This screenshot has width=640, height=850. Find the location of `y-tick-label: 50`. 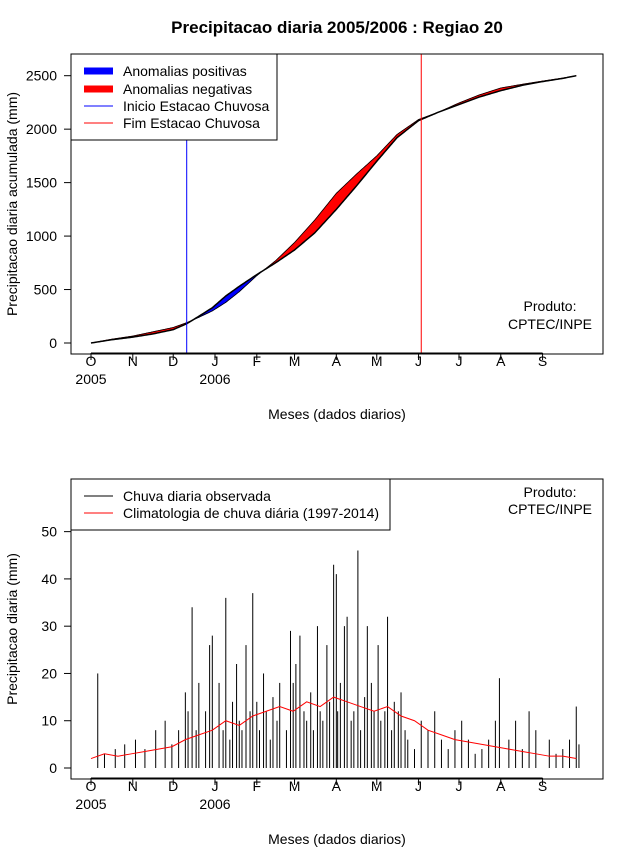

y-tick-label: 50 is located at coordinates (49, 532).